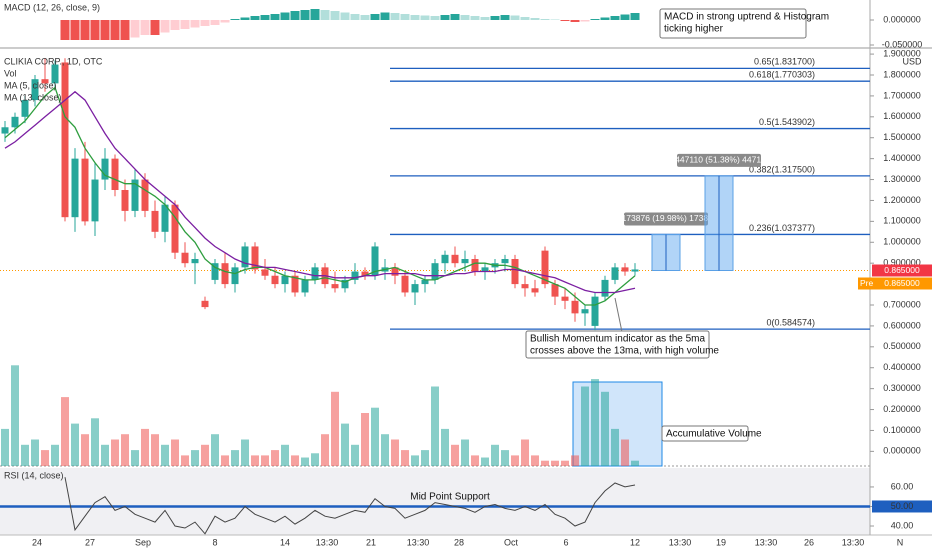 This screenshot has height=550, width=932. What do you see at coordinates (902, 200) in the screenshot?
I see `y-tick-label: 1.200000` at bounding box center [902, 200].